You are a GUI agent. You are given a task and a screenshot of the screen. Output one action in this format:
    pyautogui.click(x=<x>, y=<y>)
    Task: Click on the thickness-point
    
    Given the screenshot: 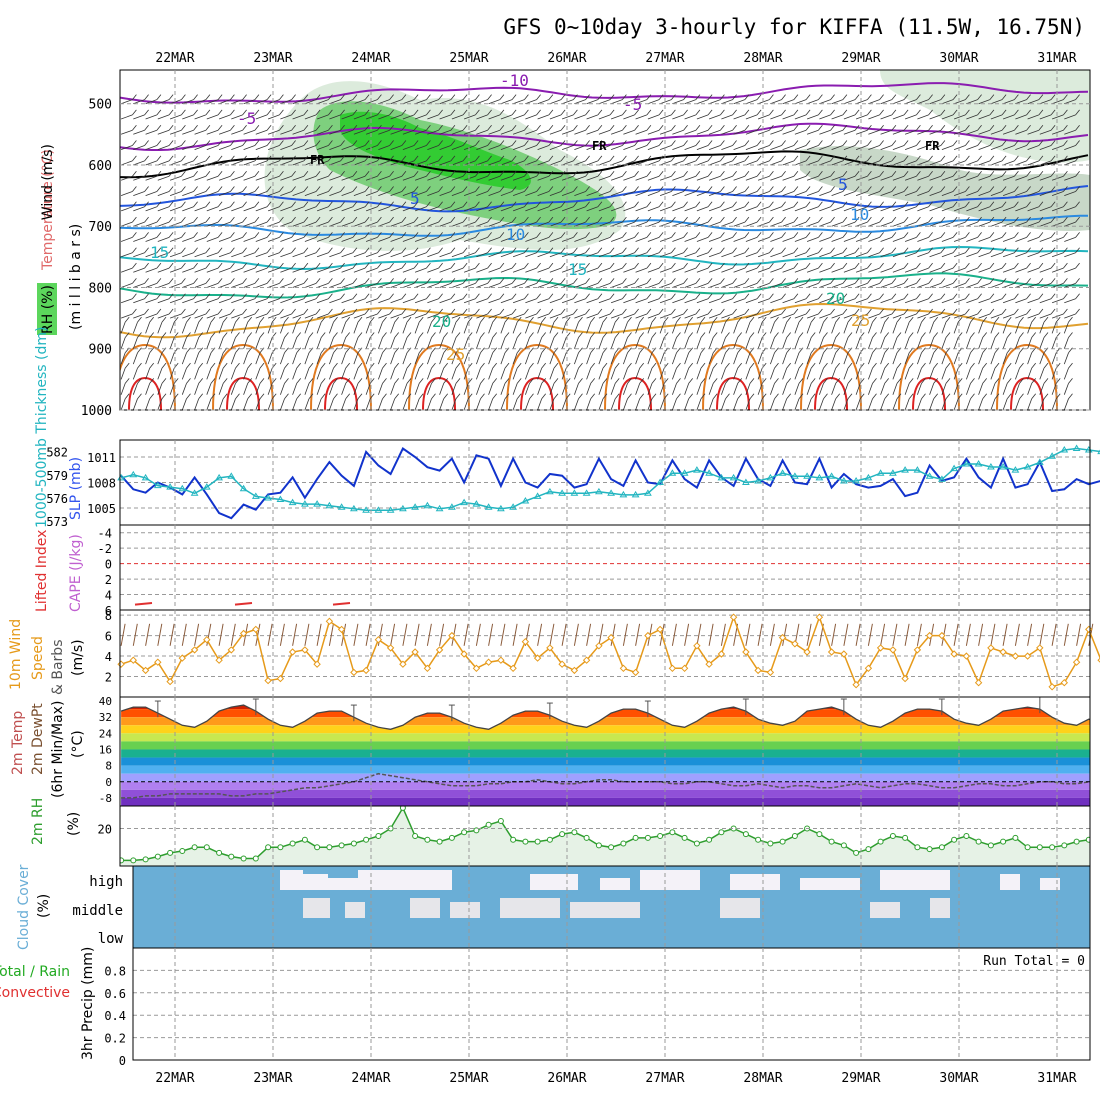 What is the action you would take?
    pyautogui.click(x=366, y=509)
    